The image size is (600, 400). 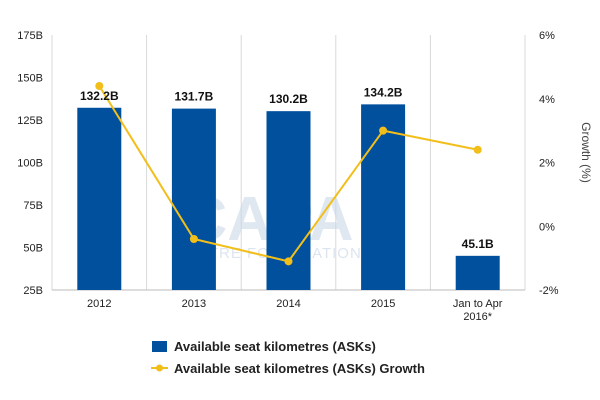 I want to click on y-left-tick-label: 125B, so click(x=30, y=121).